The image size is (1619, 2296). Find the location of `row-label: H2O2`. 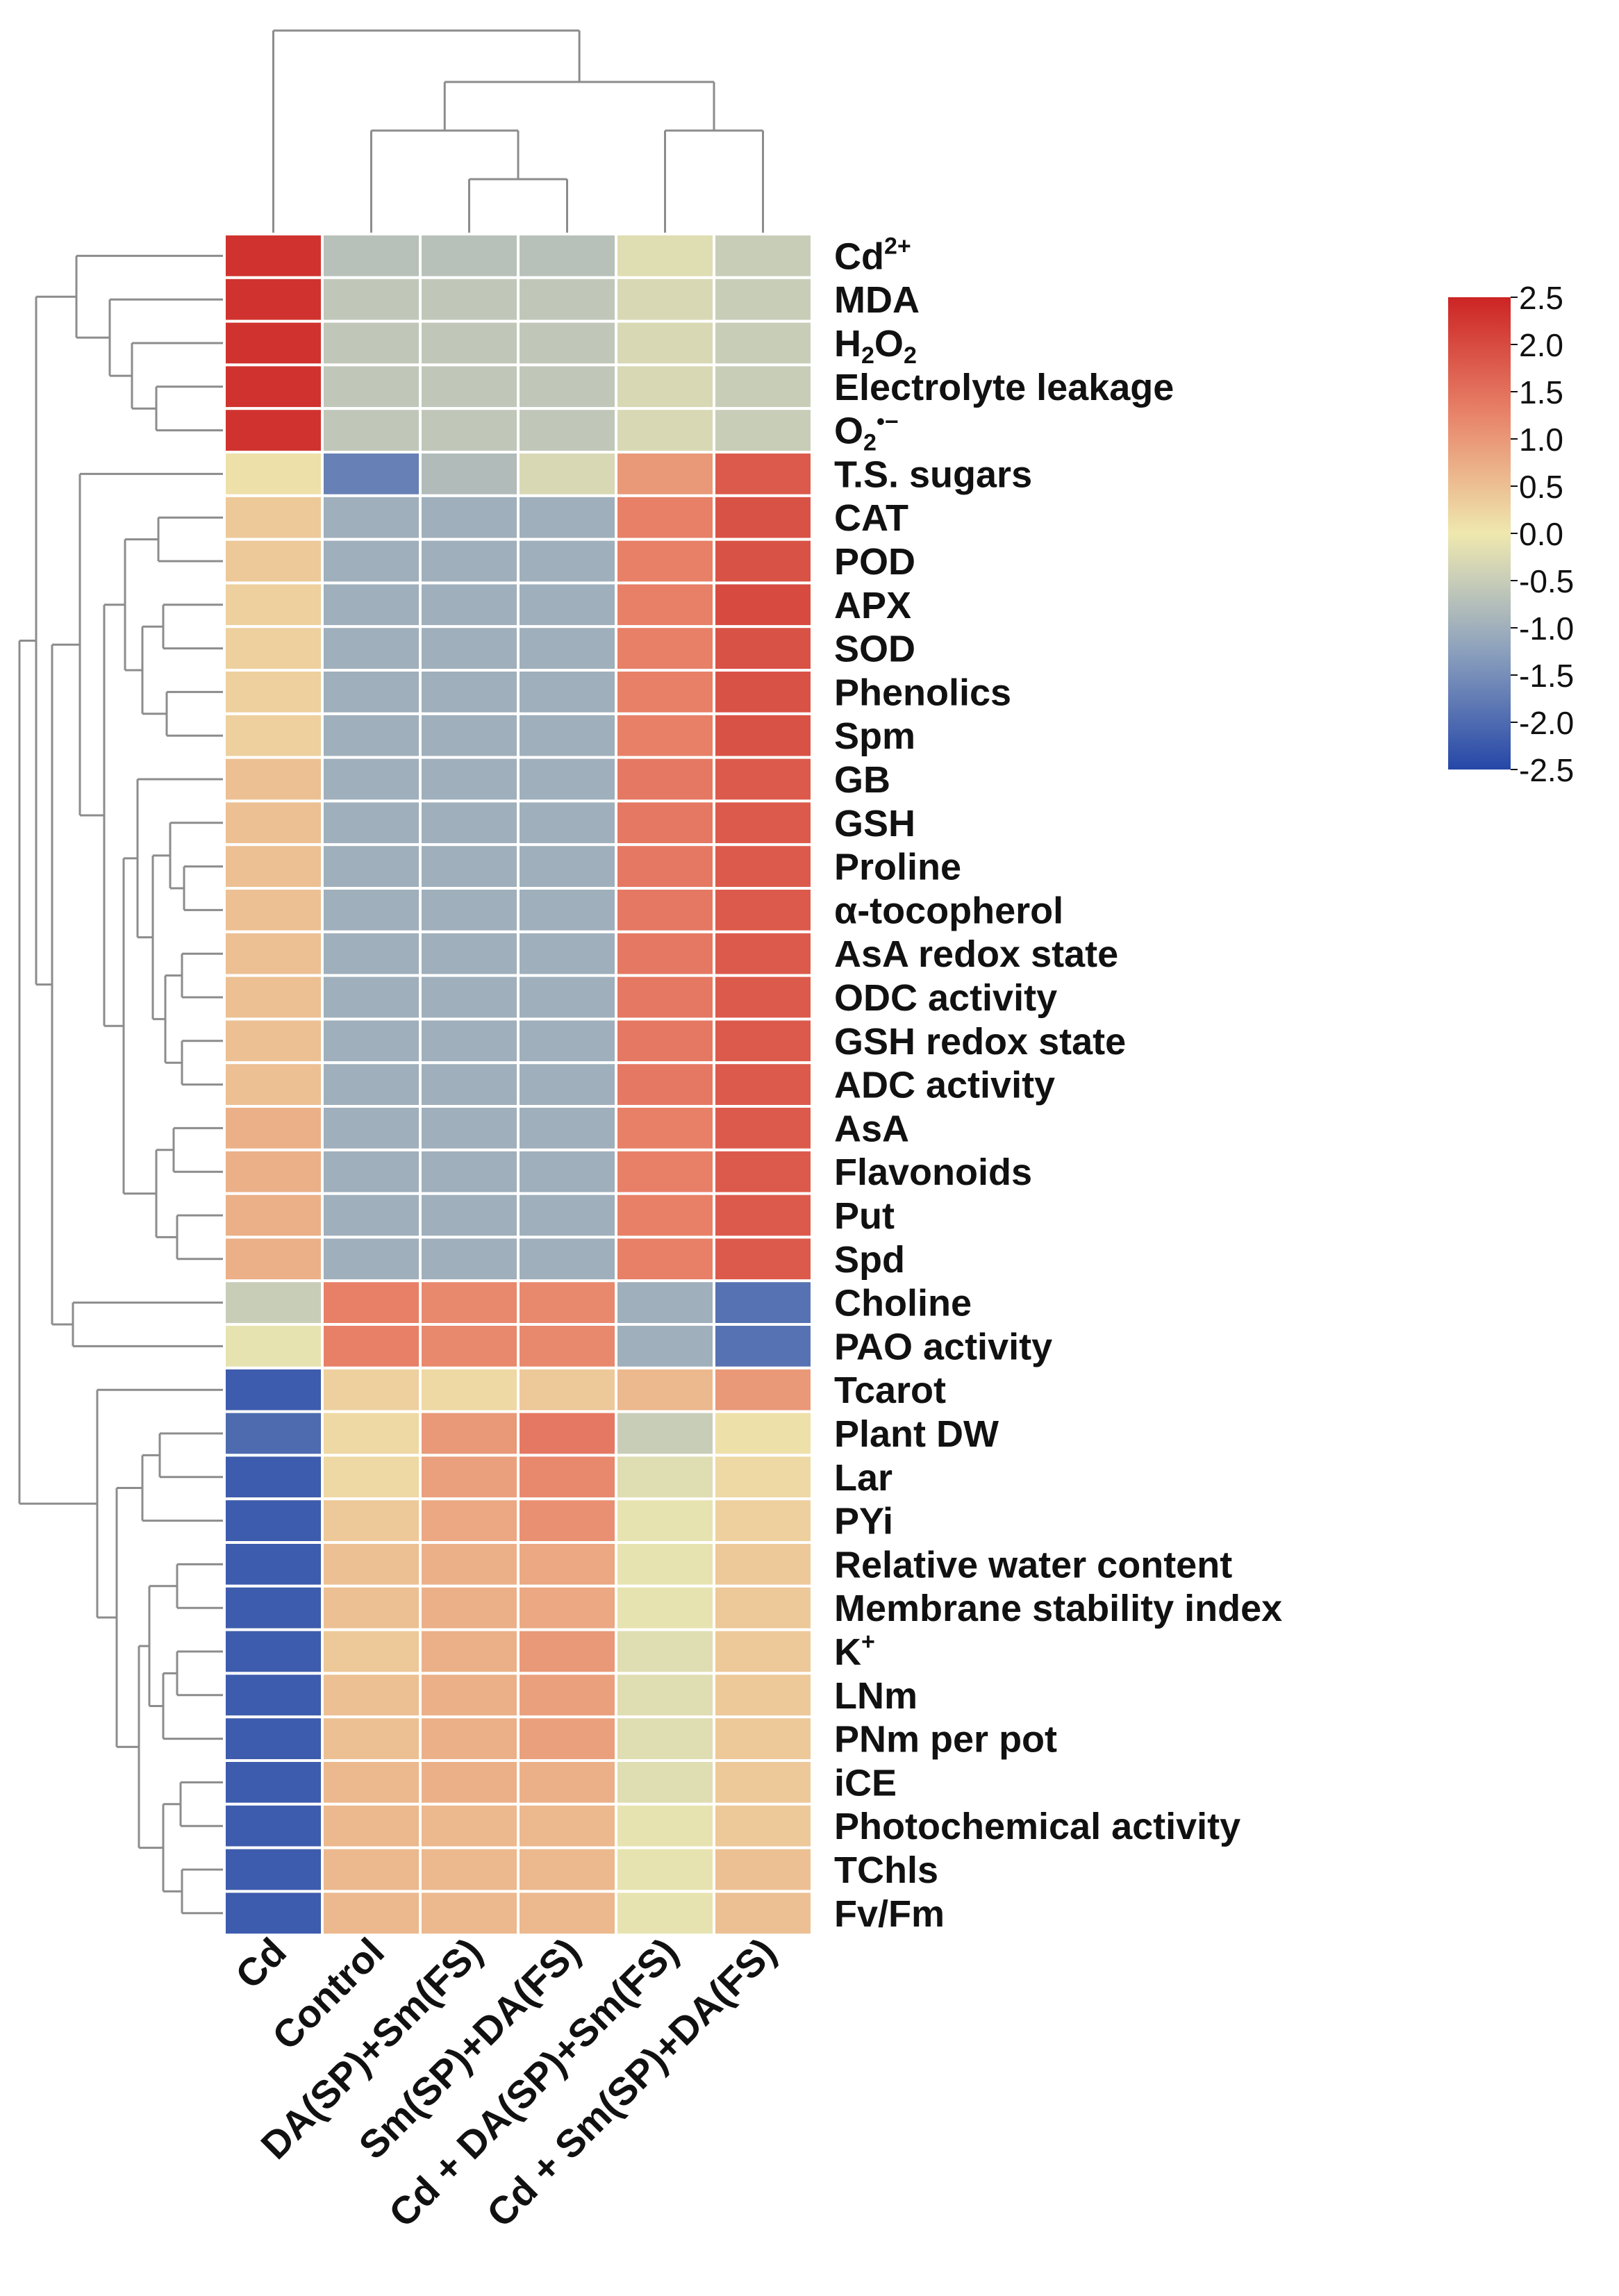

row-label: H2O2 is located at coordinates (875, 346).